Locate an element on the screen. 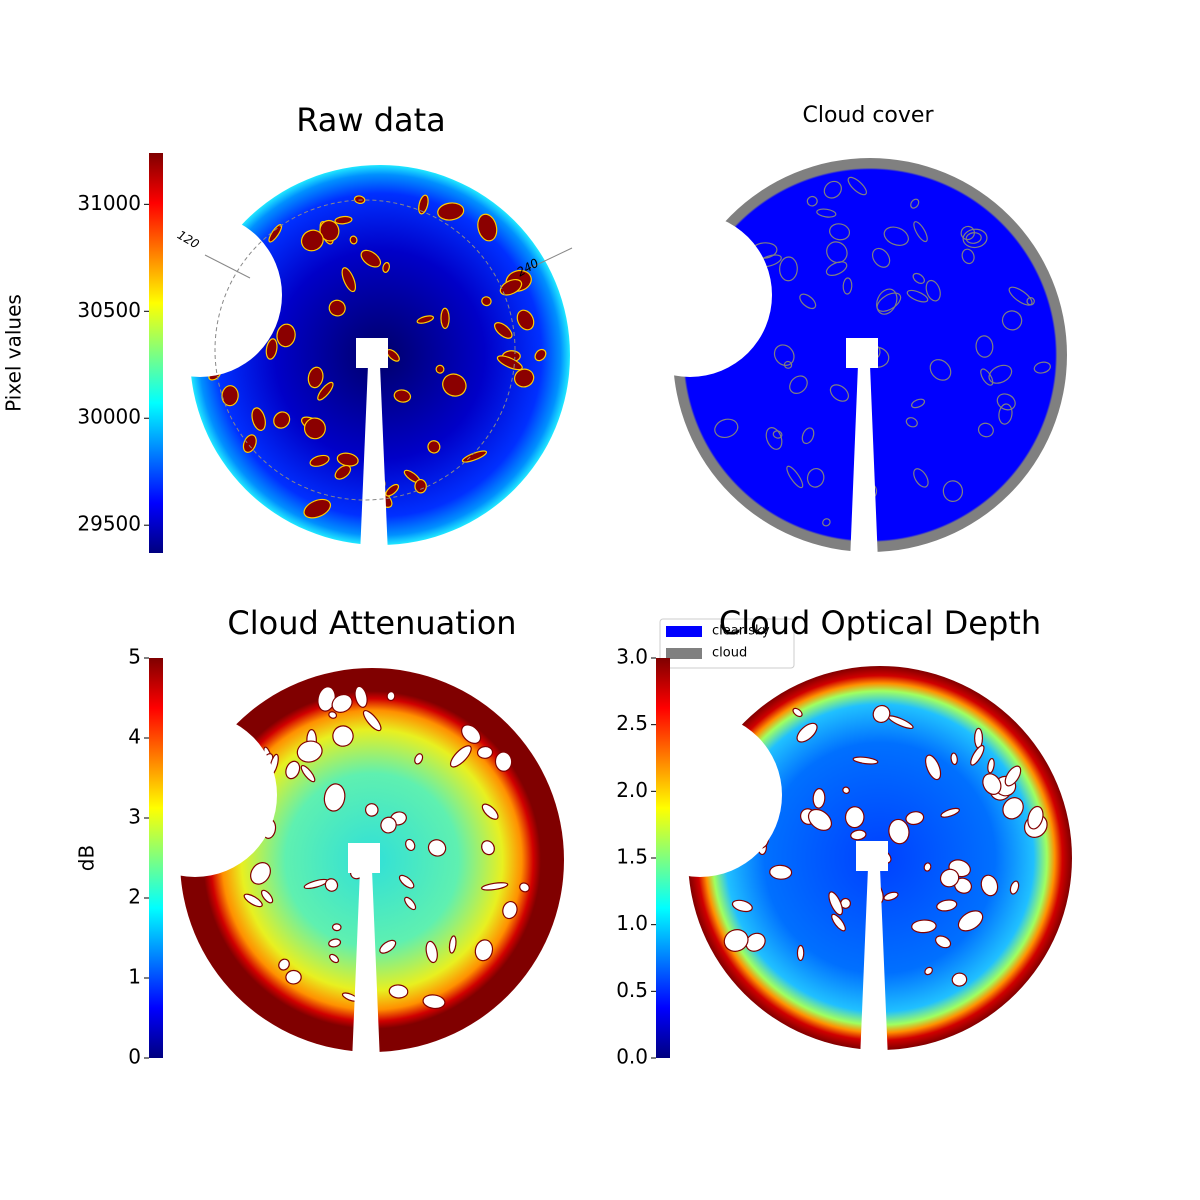 The width and height of the screenshot is (1200, 1200). legend-label: cloud is located at coordinates (729, 653).